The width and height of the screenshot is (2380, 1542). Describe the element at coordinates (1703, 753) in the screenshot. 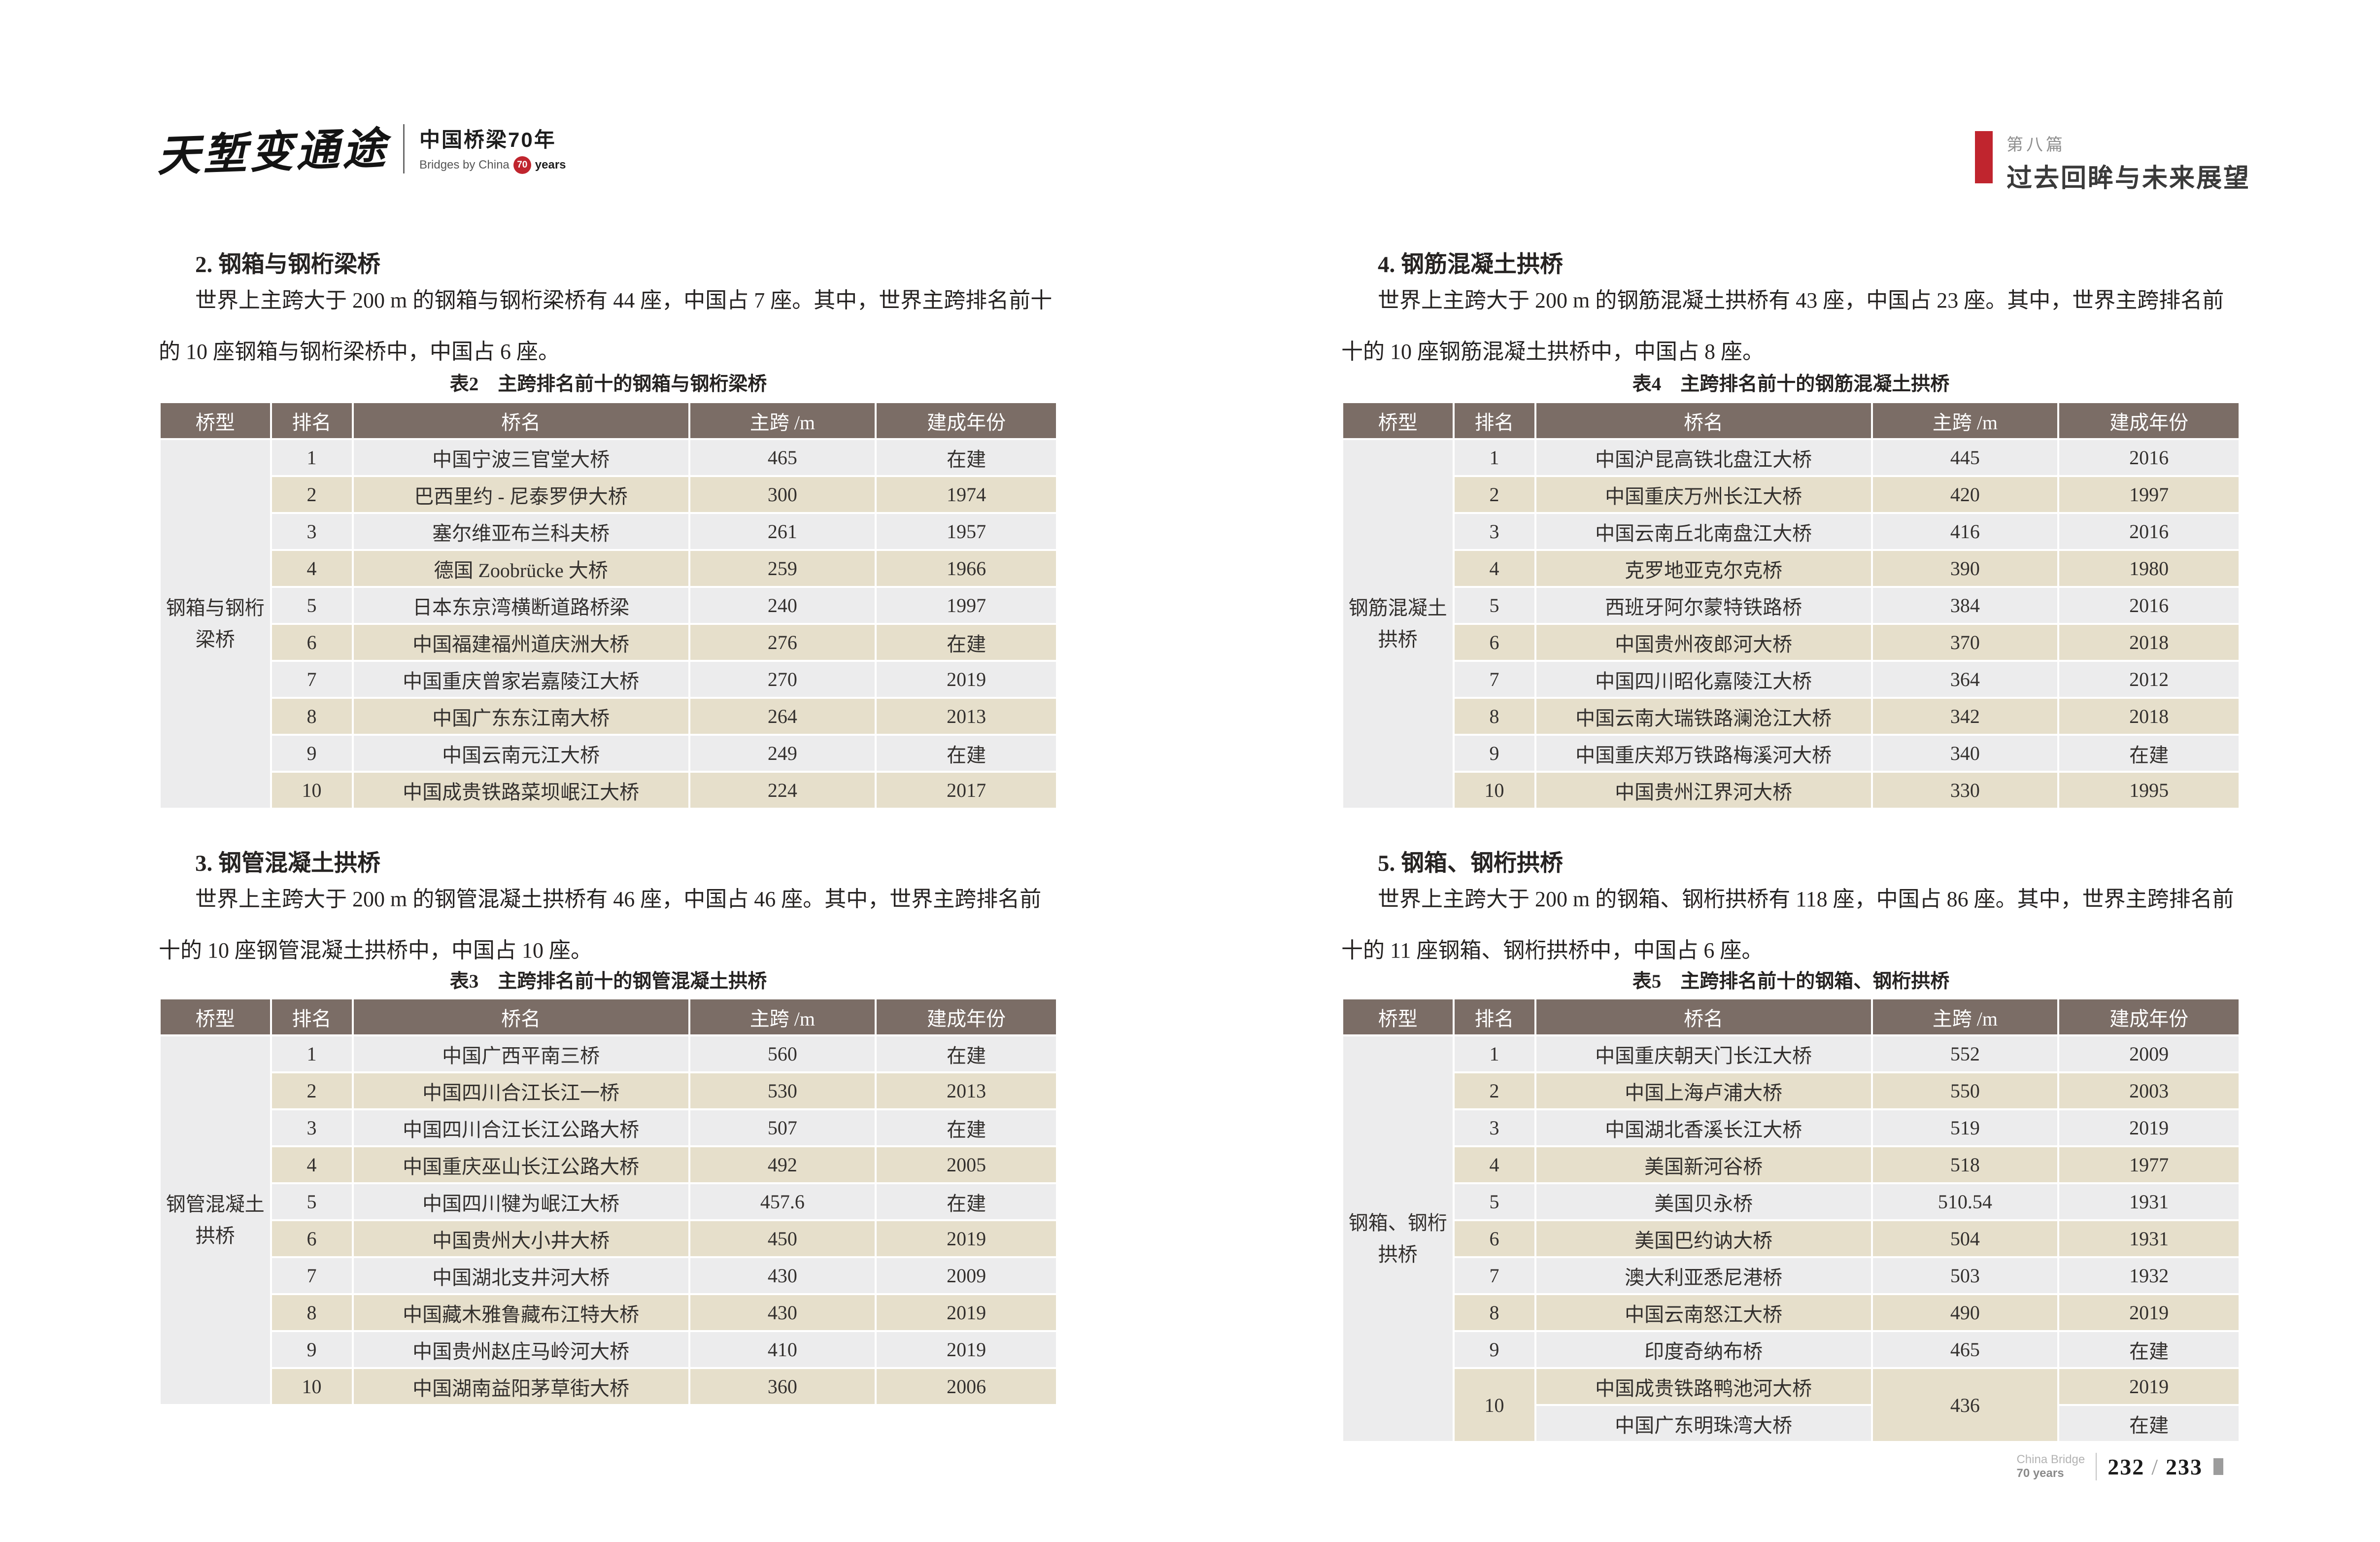

I see `bridge-name-cell: 中国重庆郑万铁路梅溪河大桥` at that location.